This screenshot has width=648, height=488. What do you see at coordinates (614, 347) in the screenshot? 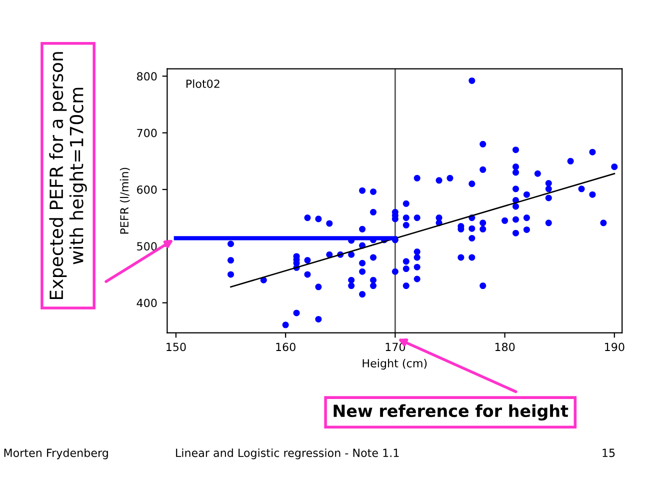
I see `x-tick-label: 190` at bounding box center [614, 347].